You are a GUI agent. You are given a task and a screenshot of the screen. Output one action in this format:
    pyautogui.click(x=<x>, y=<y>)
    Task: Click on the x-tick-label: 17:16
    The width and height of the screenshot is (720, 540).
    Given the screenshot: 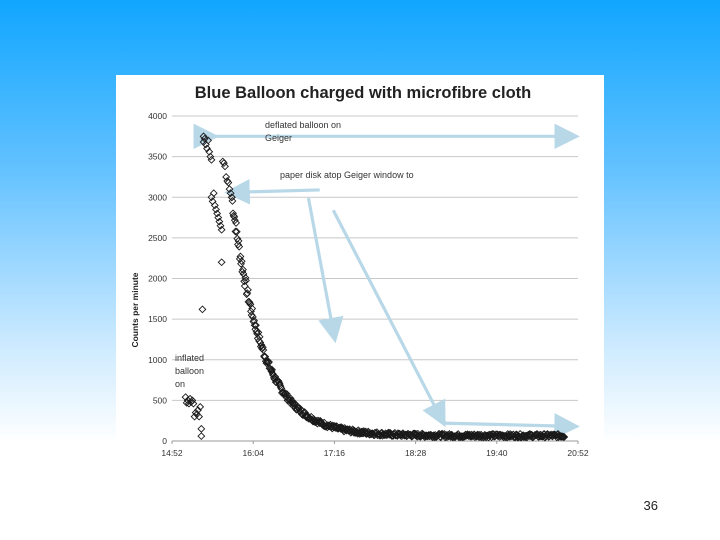 What is the action you would take?
    pyautogui.click(x=335, y=453)
    